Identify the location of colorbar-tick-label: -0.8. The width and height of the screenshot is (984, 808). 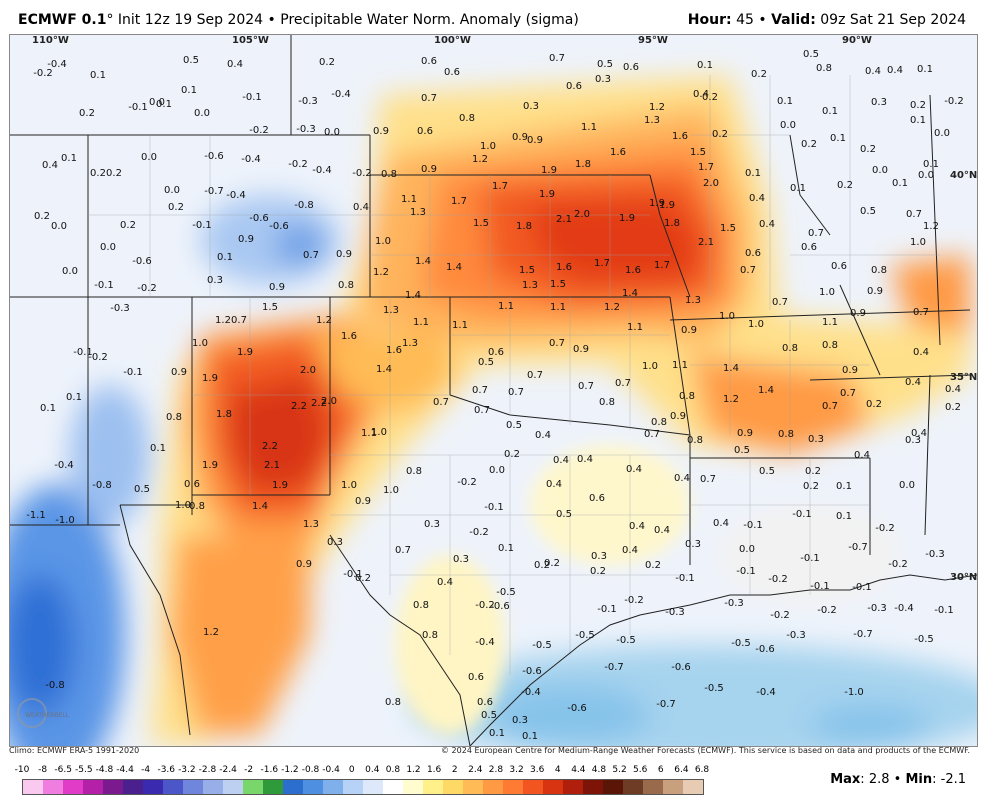
(310, 770).